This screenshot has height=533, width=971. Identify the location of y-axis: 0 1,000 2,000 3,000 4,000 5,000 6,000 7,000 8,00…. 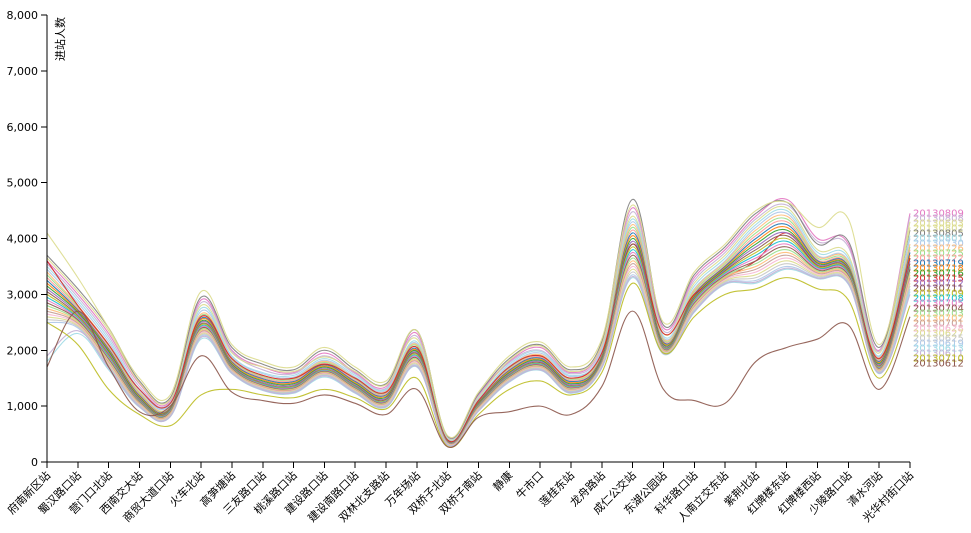
(27, 239).